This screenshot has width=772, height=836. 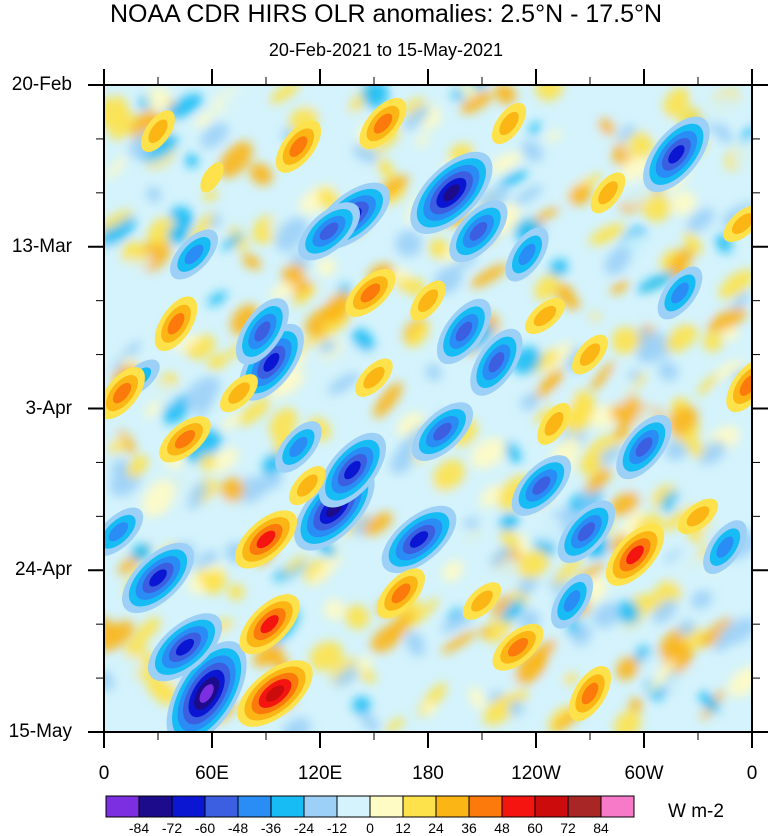 What do you see at coordinates (48, 408) in the screenshot?
I see `y-tick-label: 3-Apr` at bounding box center [48, 408].